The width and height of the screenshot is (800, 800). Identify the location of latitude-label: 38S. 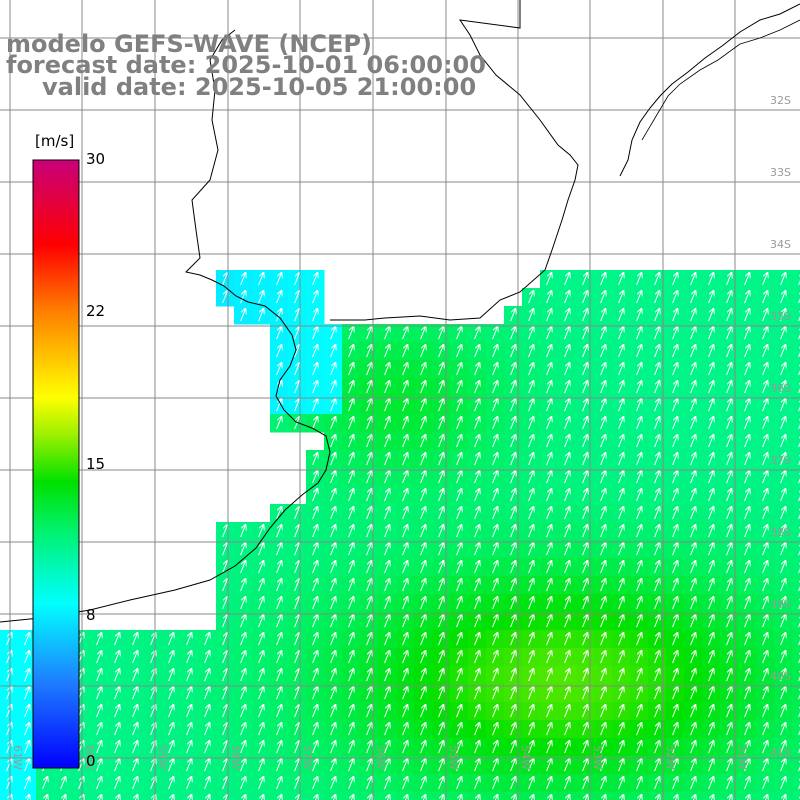
(780, 532).